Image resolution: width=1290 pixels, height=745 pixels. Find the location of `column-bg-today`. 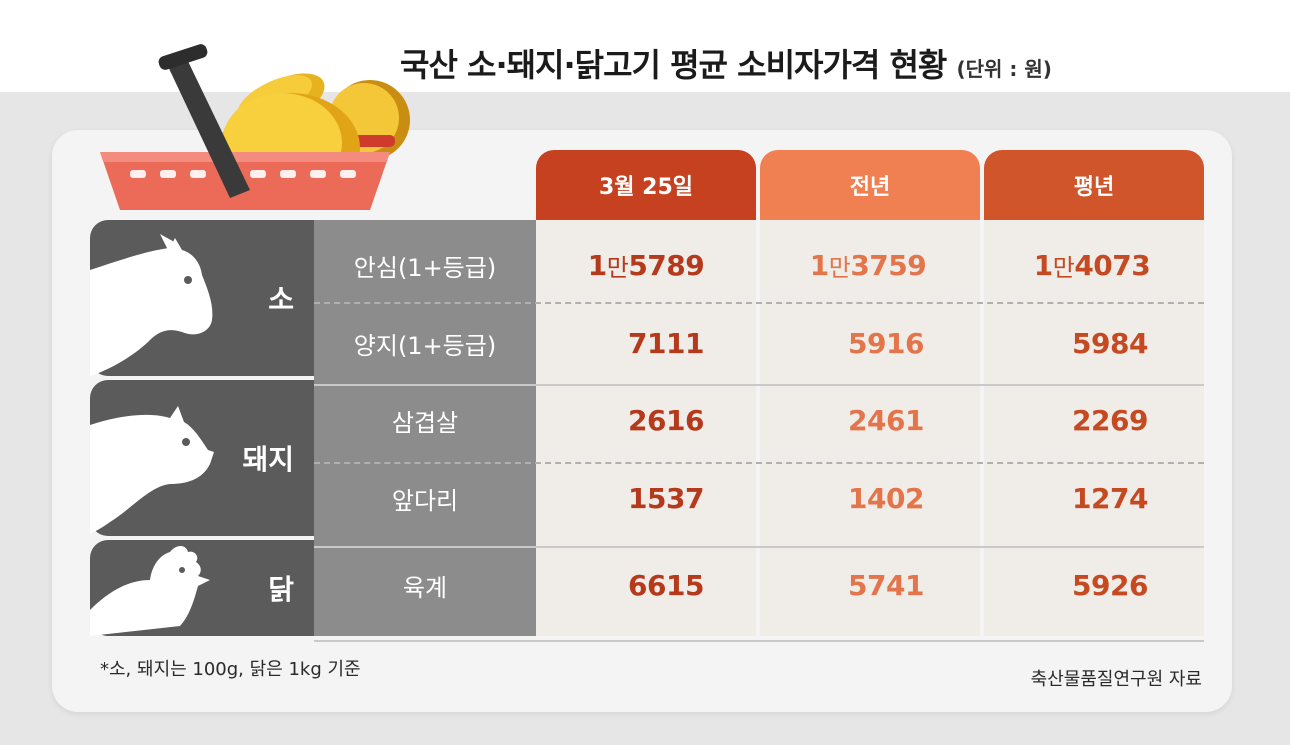

column-bg-today is located at coordinates (646, 428).